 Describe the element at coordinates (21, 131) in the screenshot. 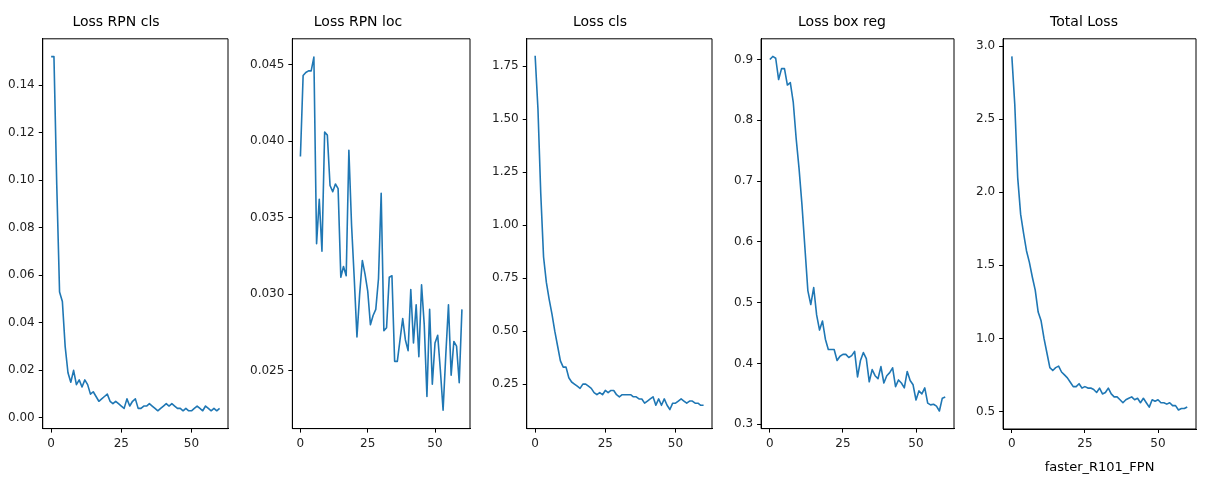

I see `y-tick-label: 0.12` at that location.